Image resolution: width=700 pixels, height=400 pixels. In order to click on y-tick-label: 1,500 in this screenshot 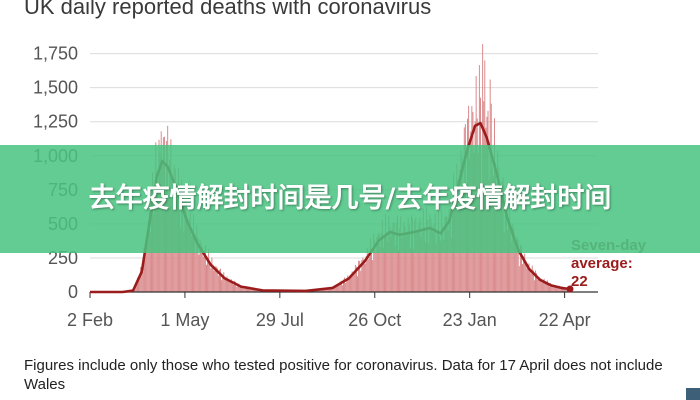, I will do `click(55, 88)`.